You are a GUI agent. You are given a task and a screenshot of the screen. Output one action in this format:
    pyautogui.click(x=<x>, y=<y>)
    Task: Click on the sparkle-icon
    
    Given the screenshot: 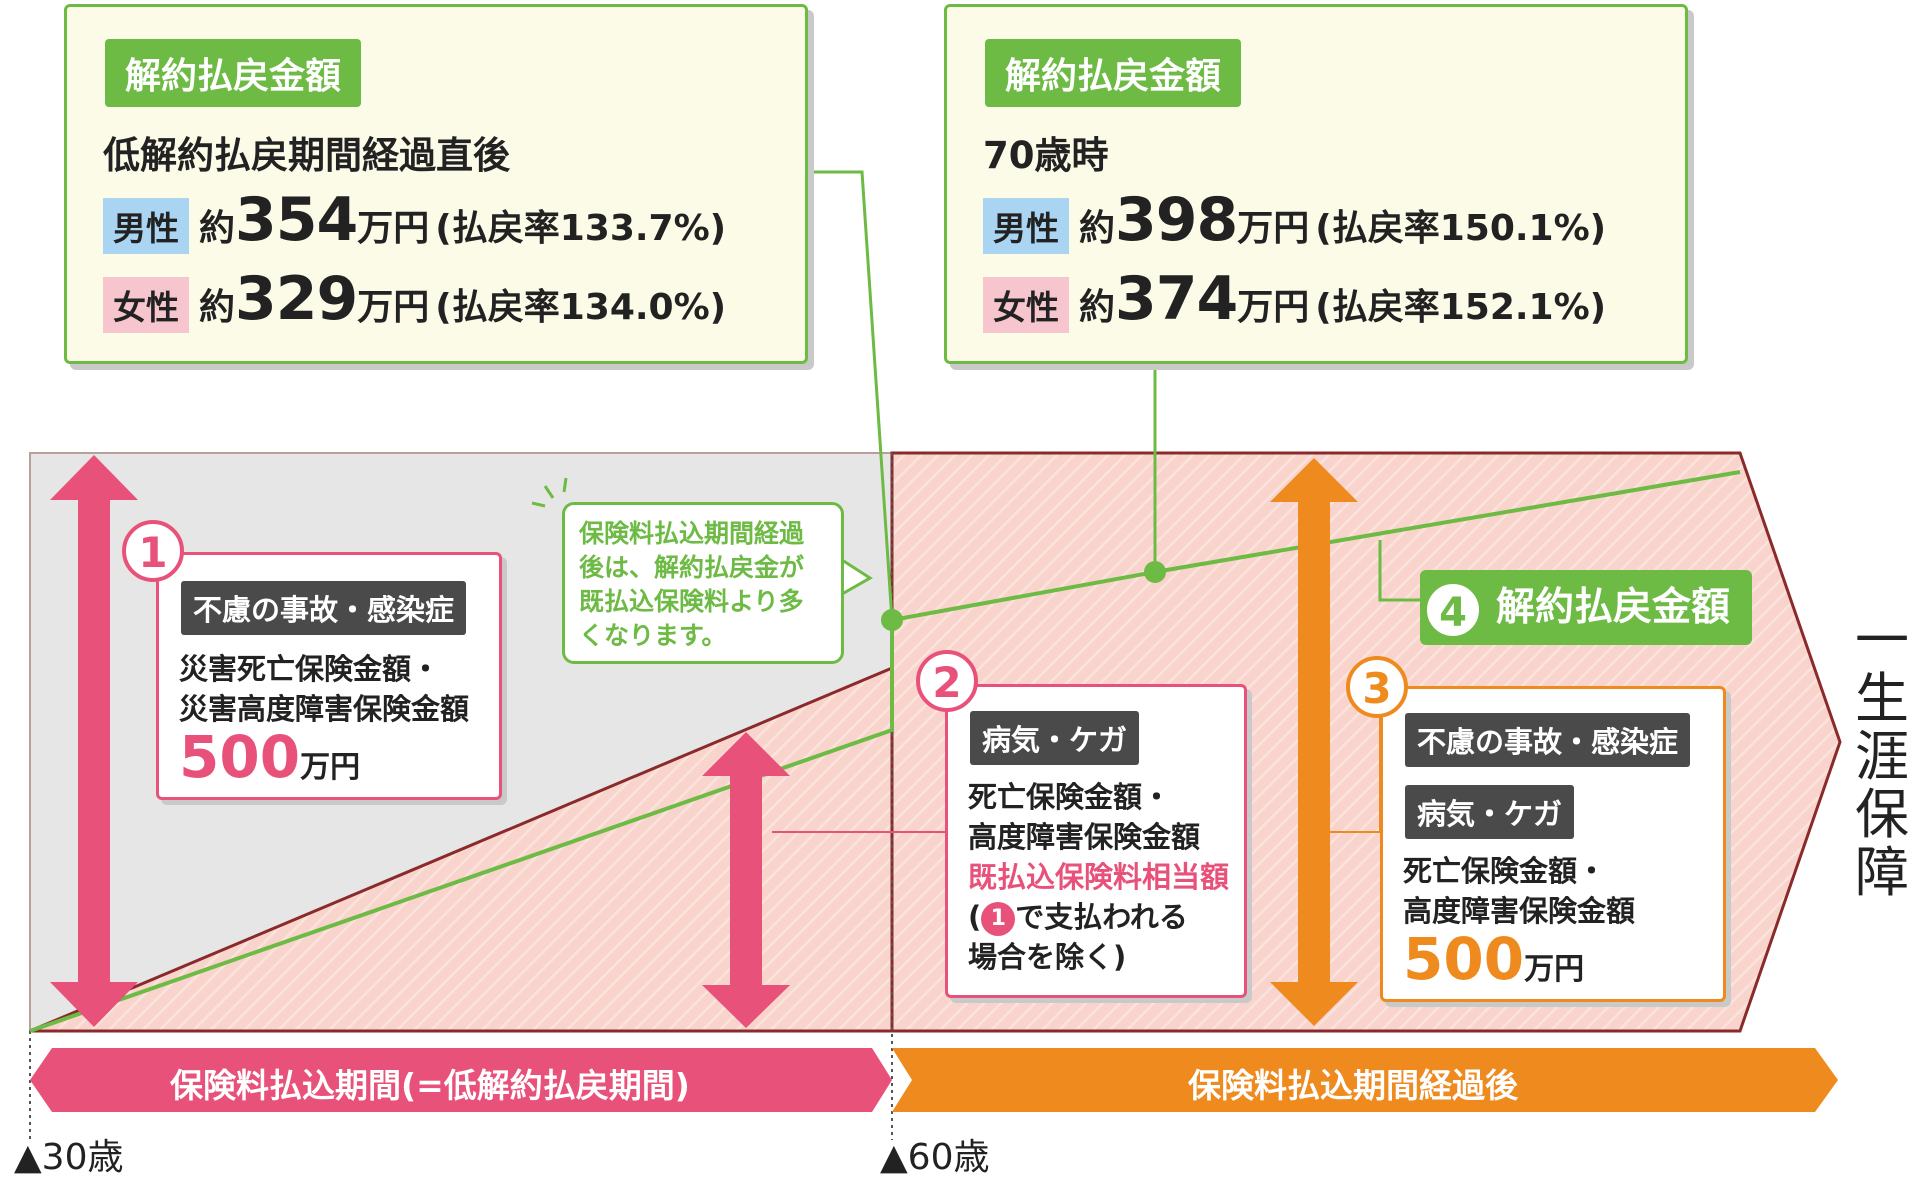 What is the action you would take?
    pyautogui.click(x=549, y=492)
    